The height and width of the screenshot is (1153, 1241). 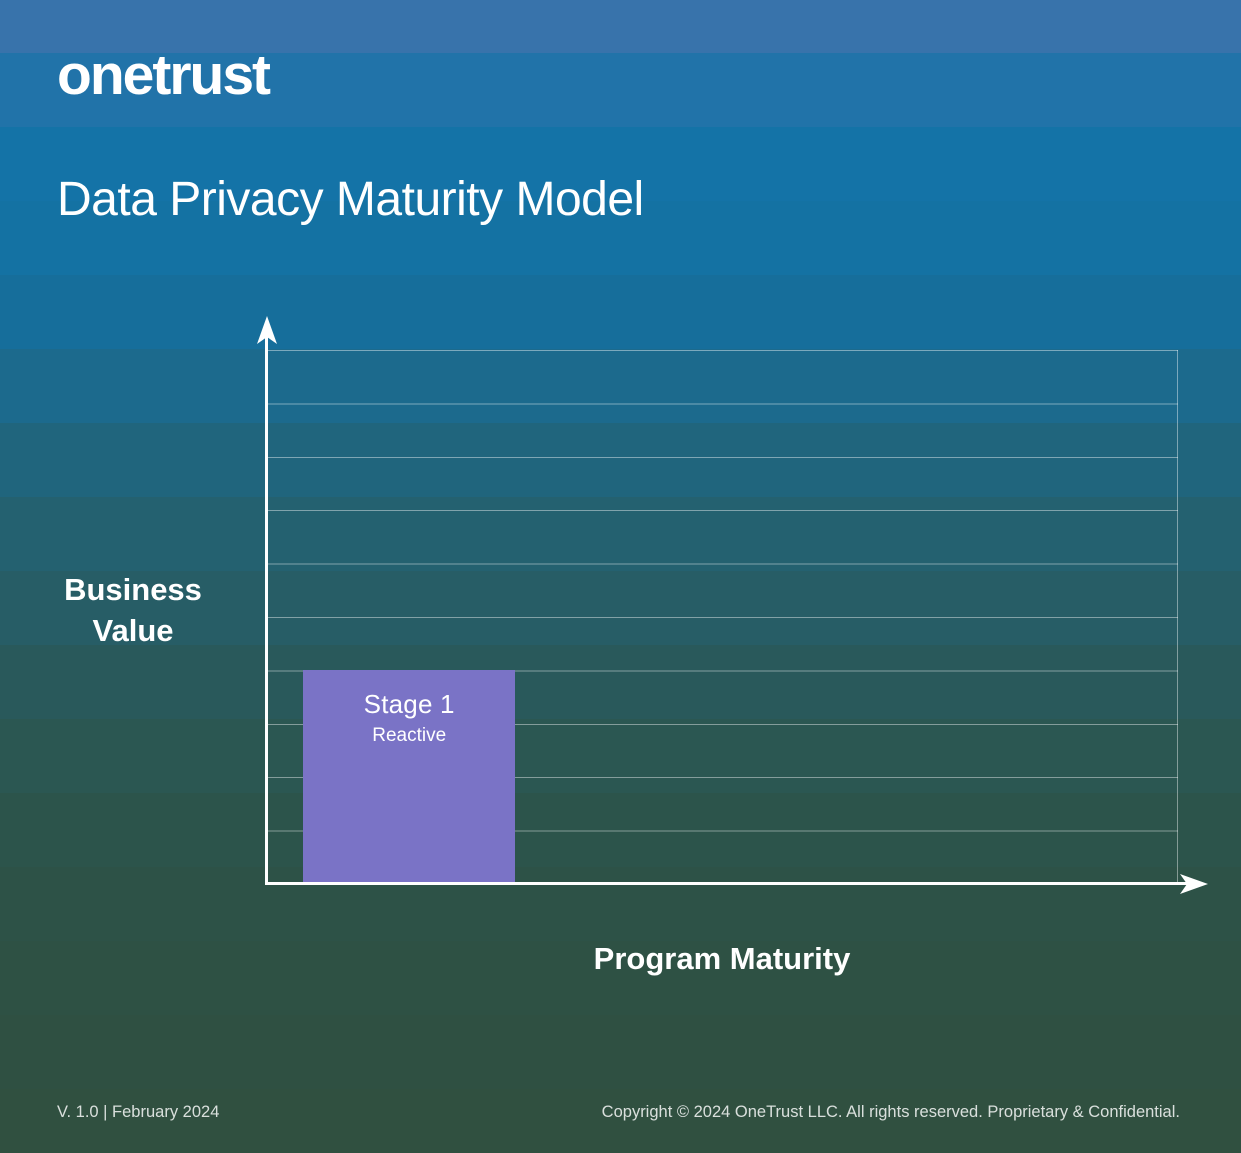 What do you see at coordinates (350, 199) in the screenshot?
I see `page-title: Data Privacy Maturity Model` at bounding box center [350, 199].